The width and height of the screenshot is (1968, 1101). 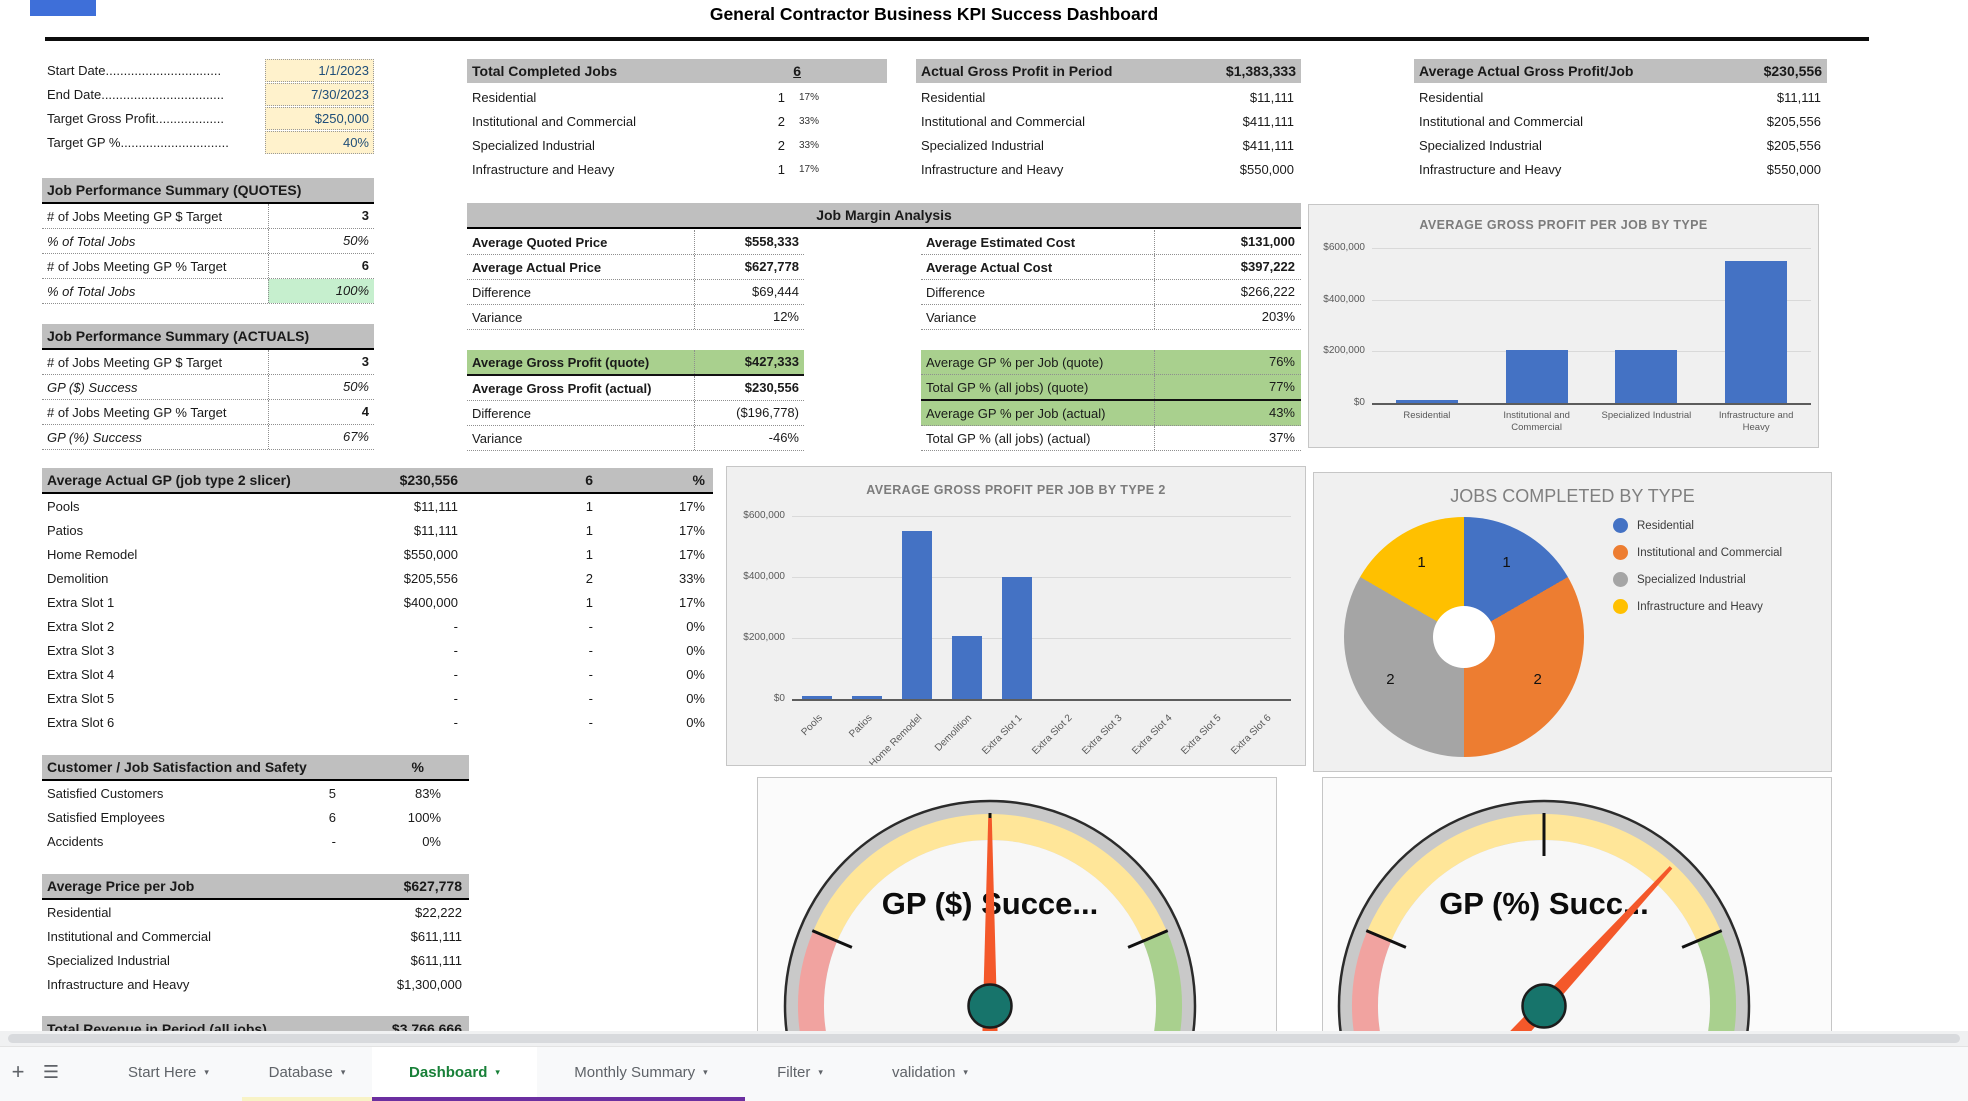 I want to click on cell-value: ($196,778), so click(x=749, y=413).